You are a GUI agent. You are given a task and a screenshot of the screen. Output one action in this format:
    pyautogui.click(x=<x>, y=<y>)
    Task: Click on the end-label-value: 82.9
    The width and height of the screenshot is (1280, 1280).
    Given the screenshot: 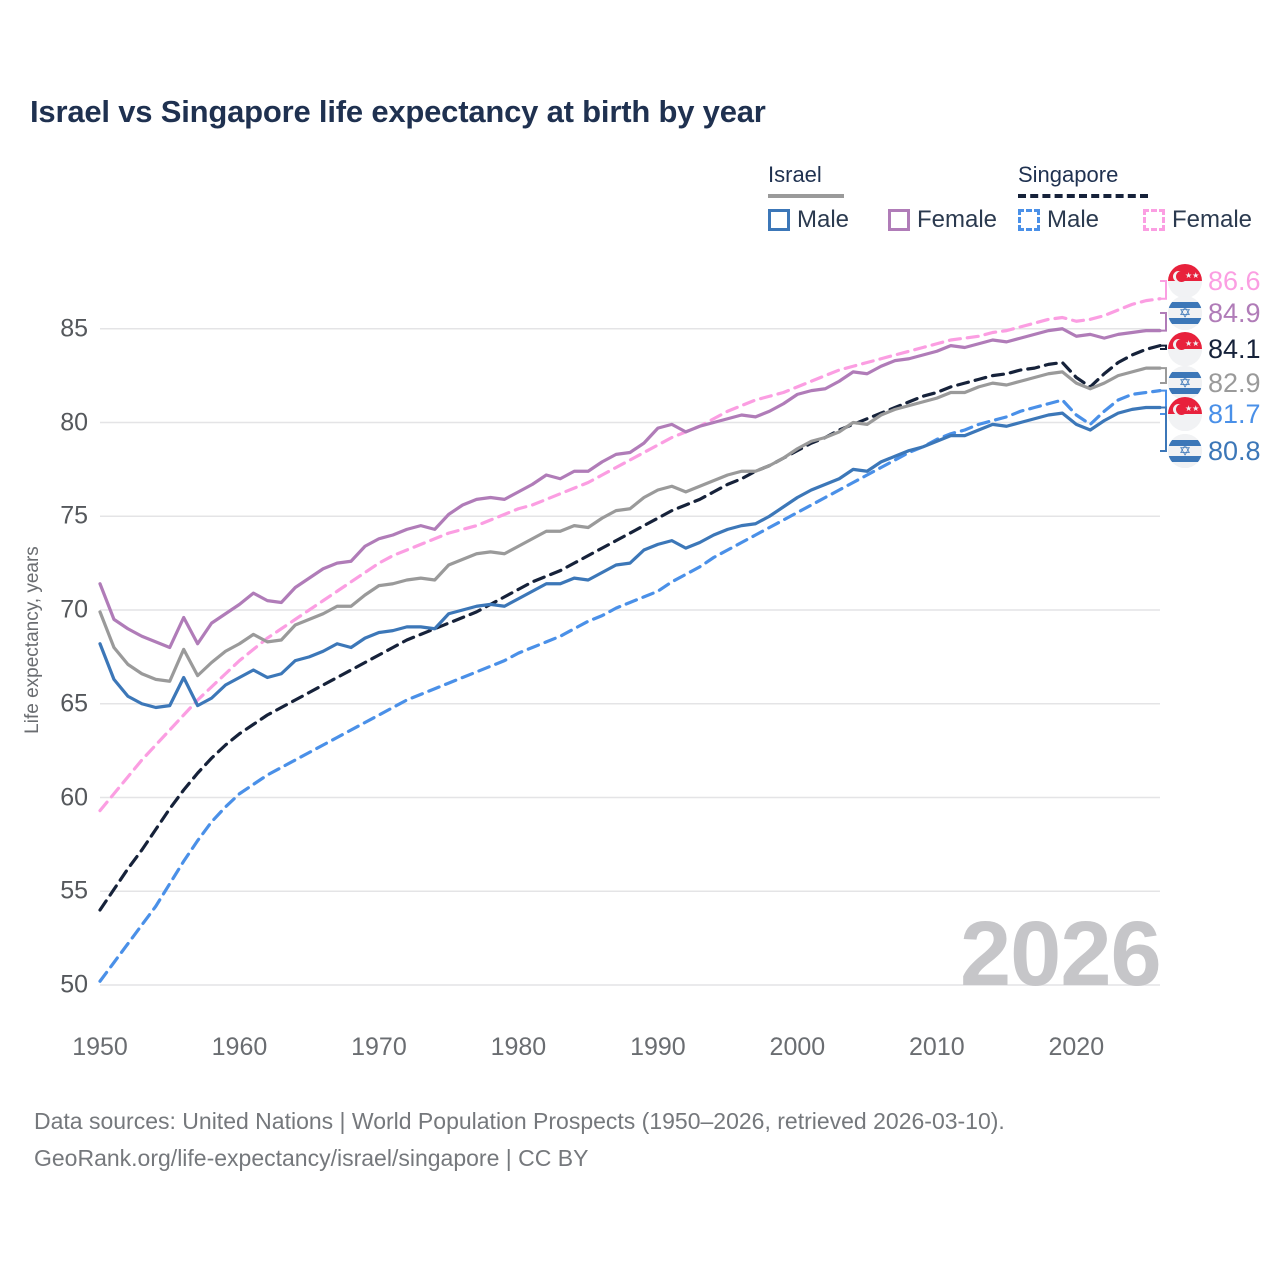 What is the action you would take?
    pyautogui.click(x=1234, y=382)
    